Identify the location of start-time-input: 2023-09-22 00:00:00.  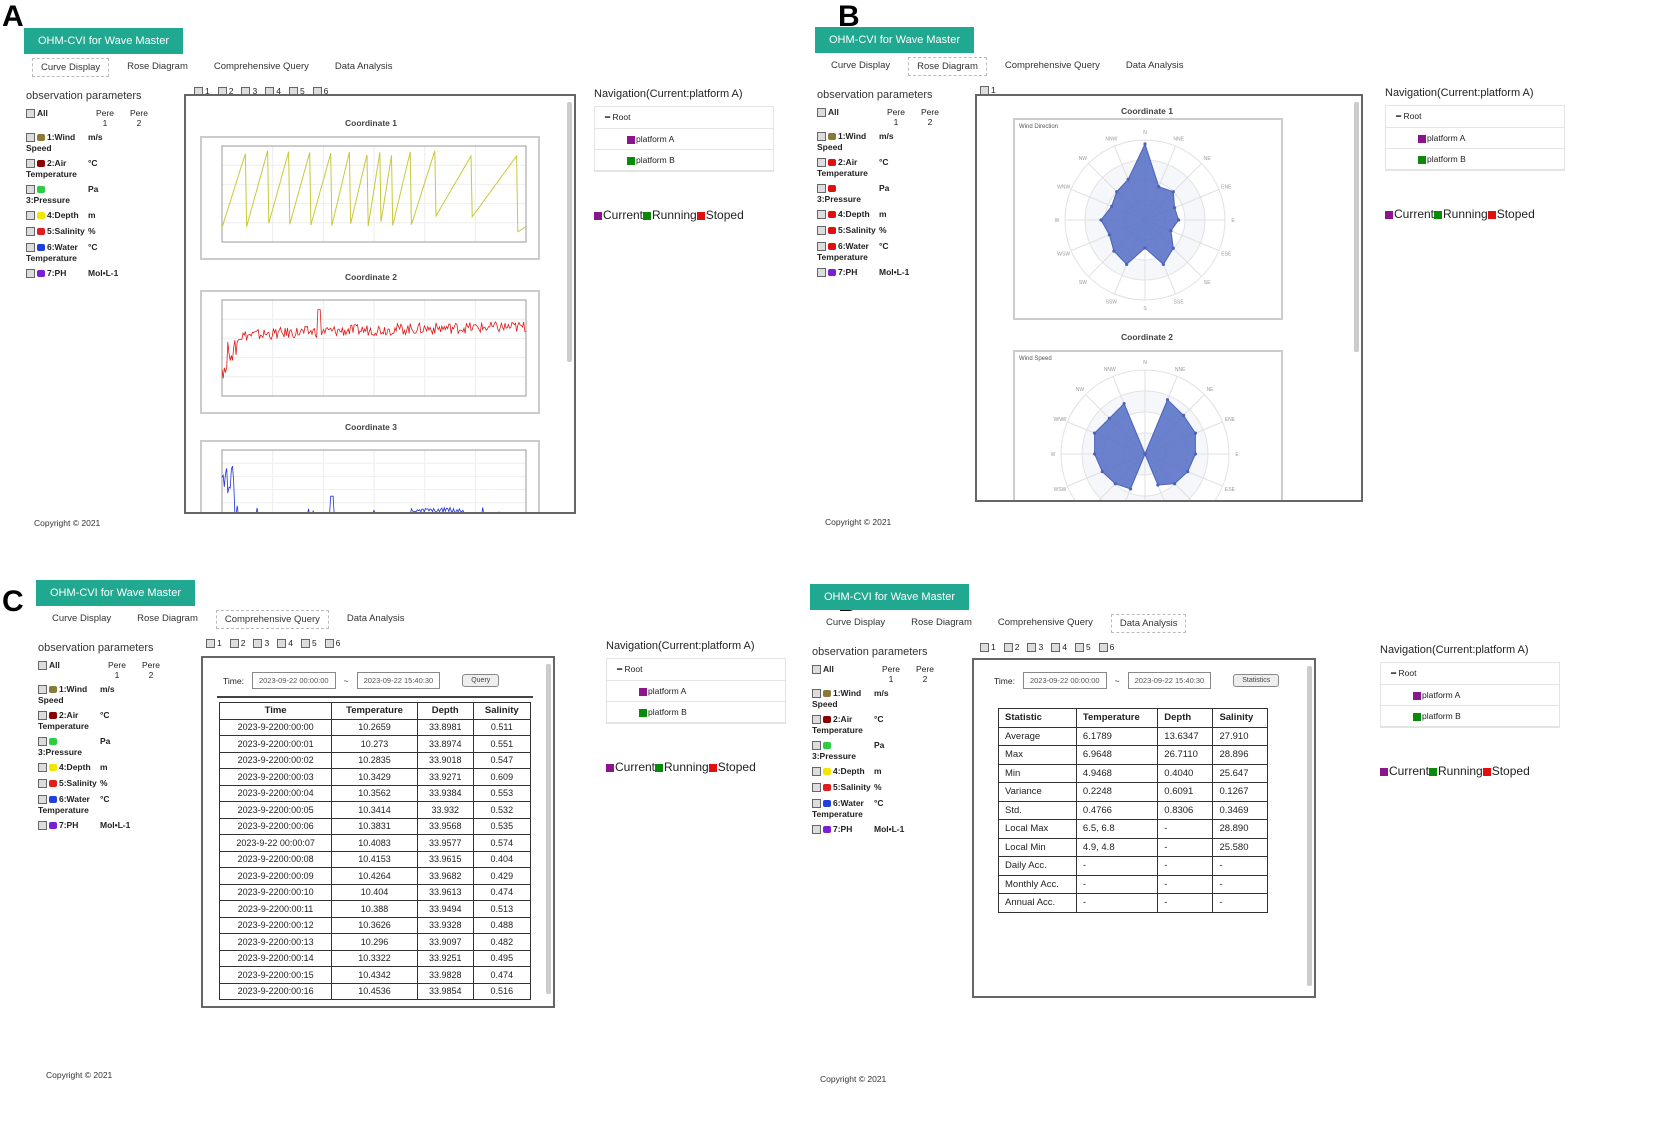
(1064, 680).